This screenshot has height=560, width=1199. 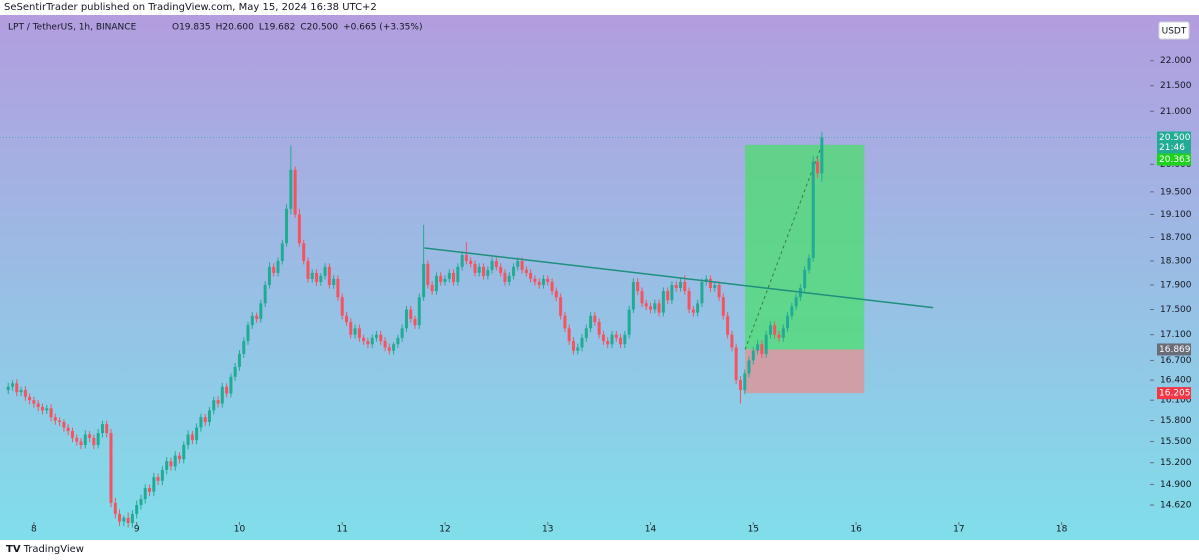 What do you see at coordinates (240, 530) in the screenshot?
I see `x-tick-label: 10` at bounding box center [240, 530].